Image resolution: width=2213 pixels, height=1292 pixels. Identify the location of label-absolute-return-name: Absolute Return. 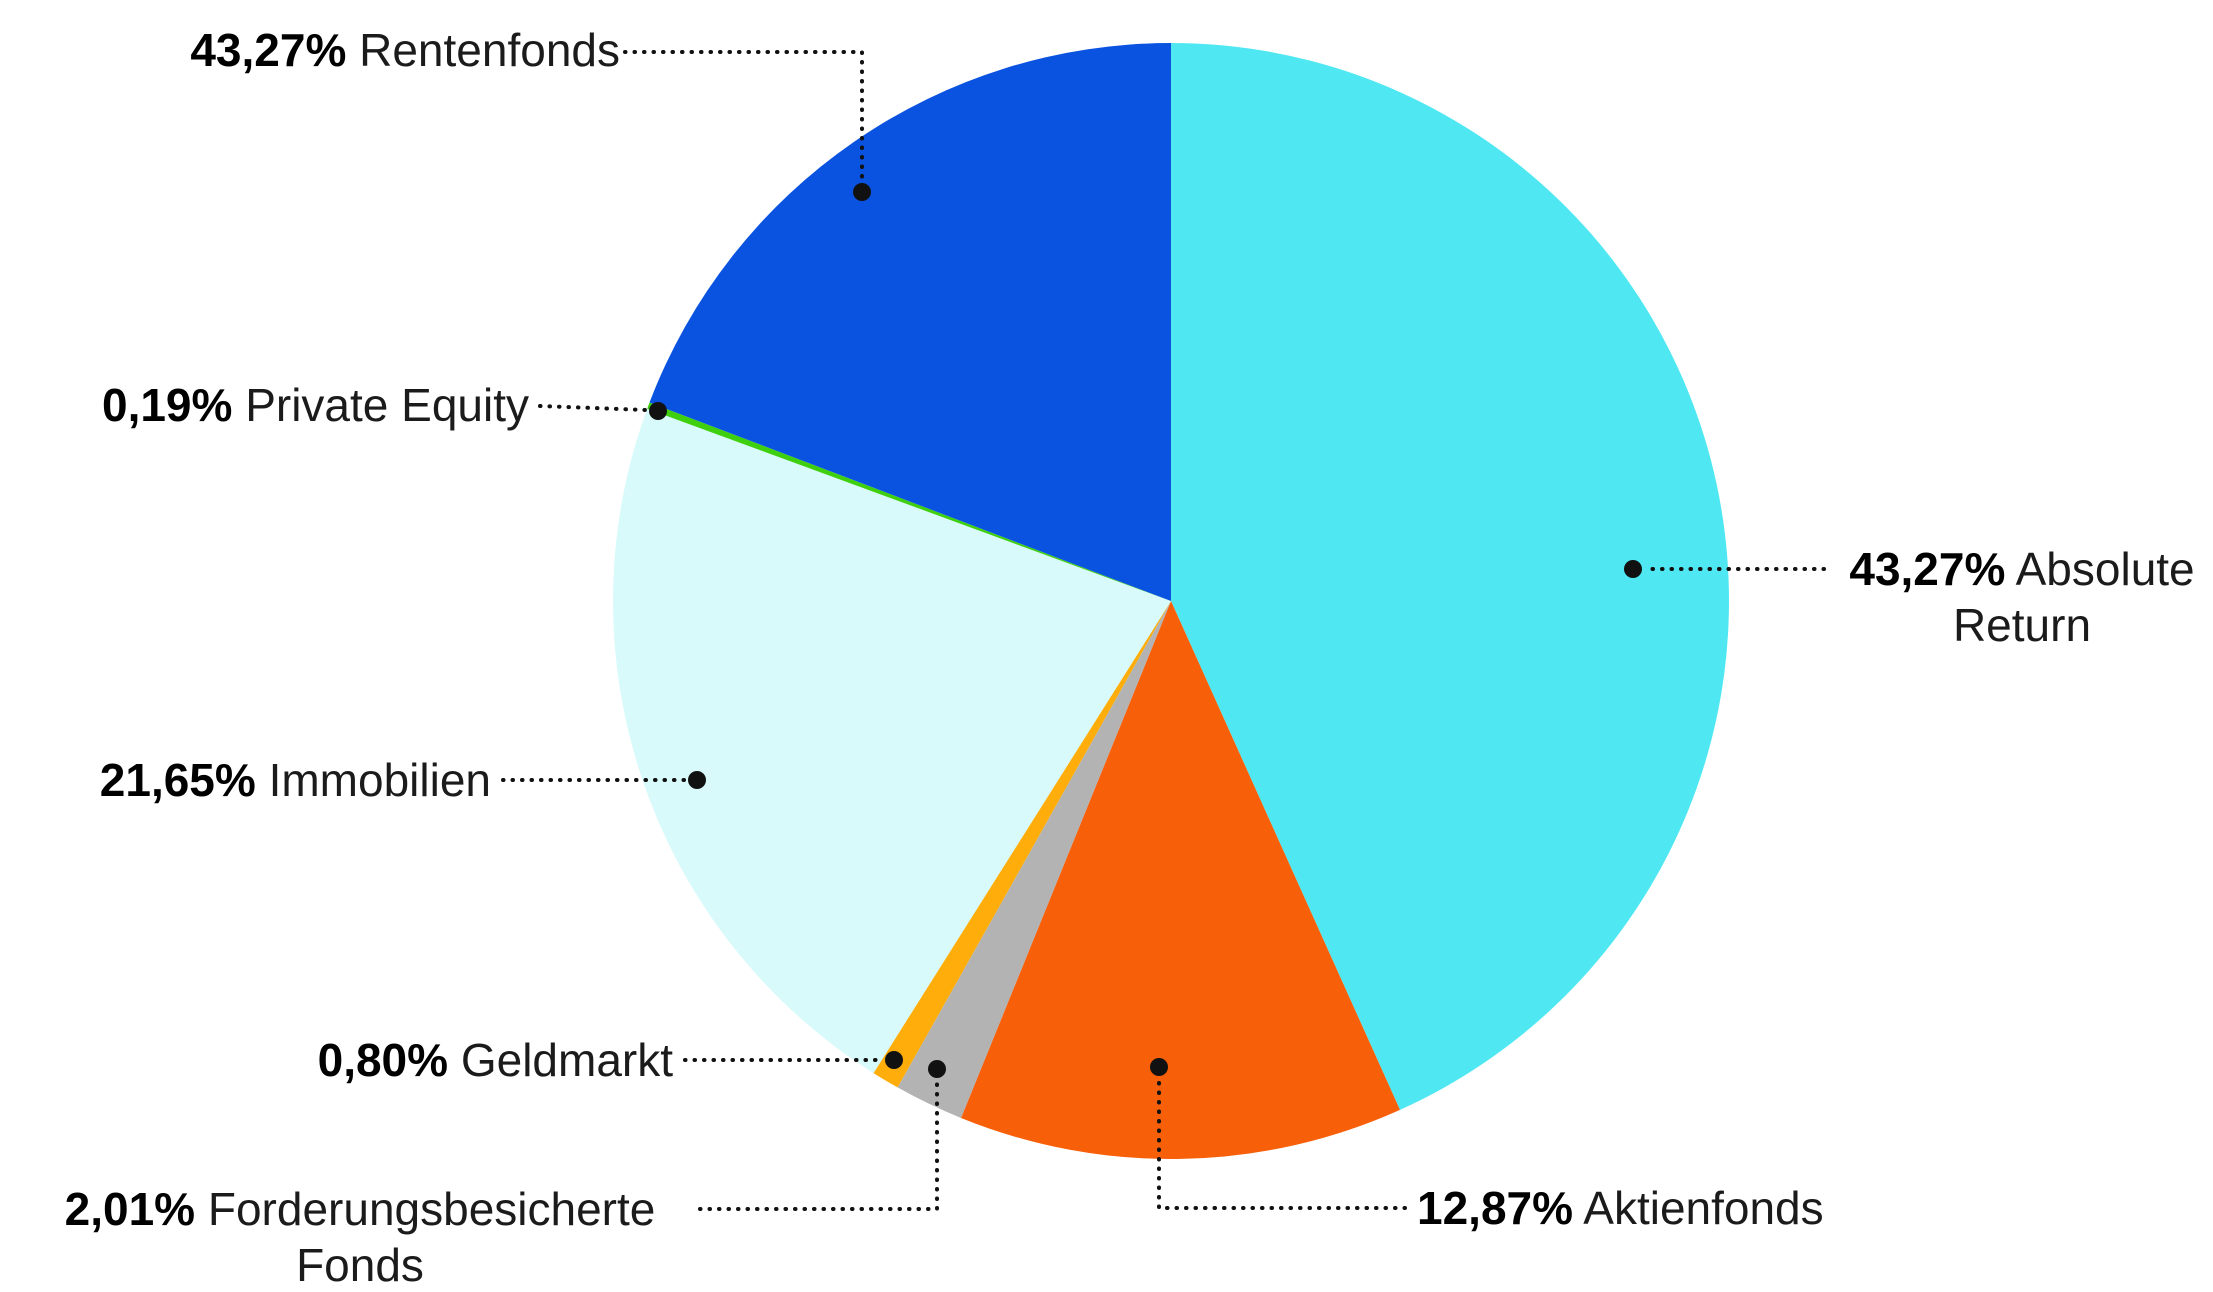
(2073, 597).